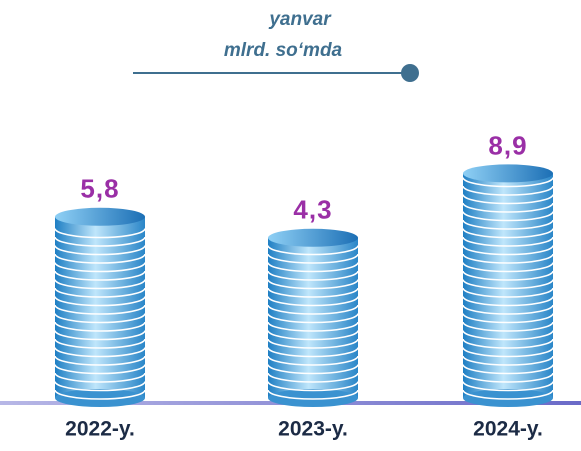  Describe the element at coordinates (283, 50) in the screenshot. I see `subtitle-line: mlrd. so‘mda` at that location.